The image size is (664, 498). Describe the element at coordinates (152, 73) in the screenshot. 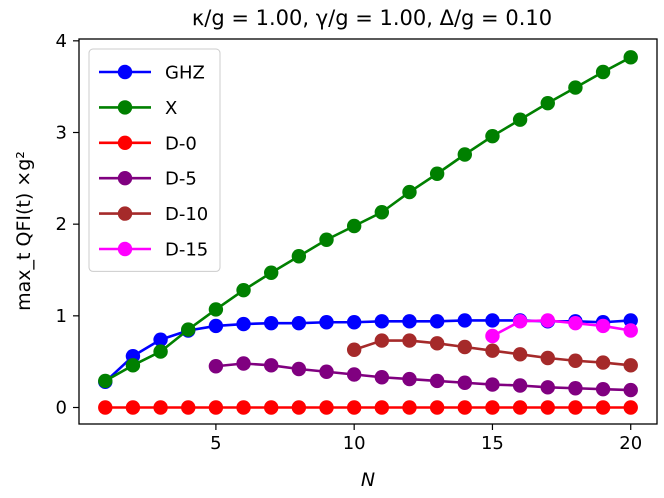

I see `legend-item-ghz: GHZ` at that location.